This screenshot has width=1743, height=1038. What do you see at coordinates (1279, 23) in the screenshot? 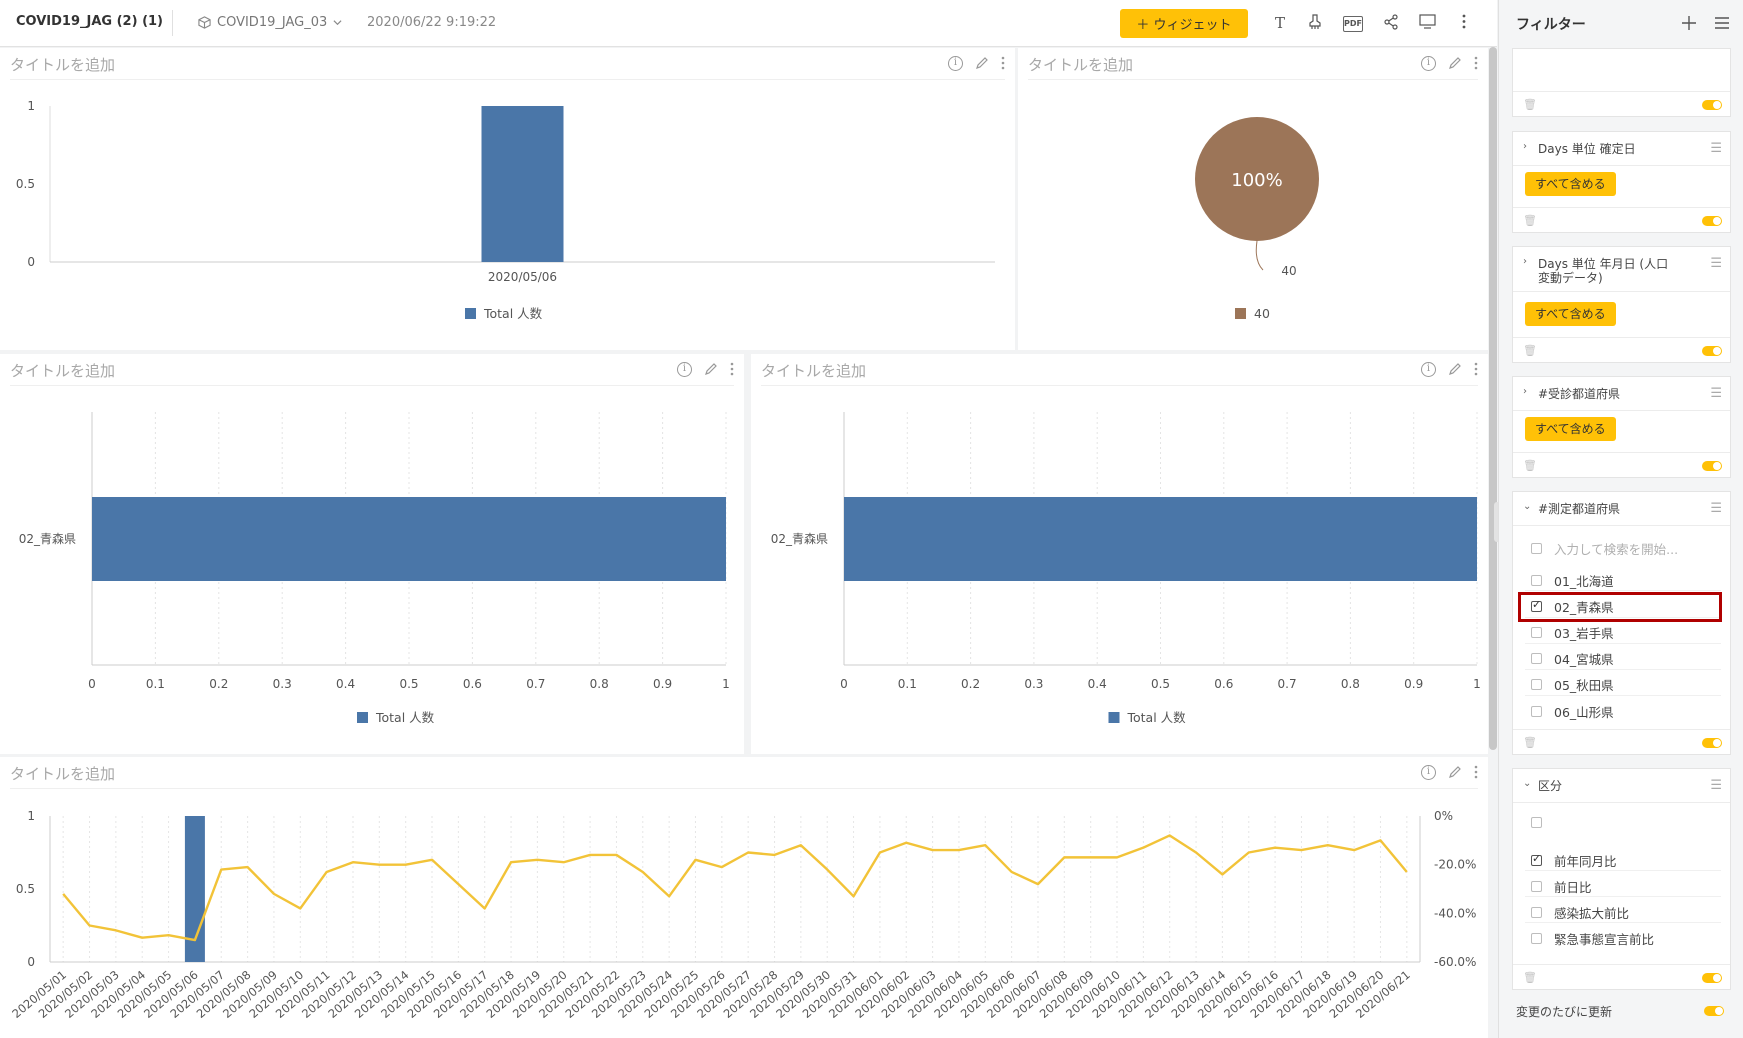
I see `text-icon: T` at bounding box center [1279, 23].